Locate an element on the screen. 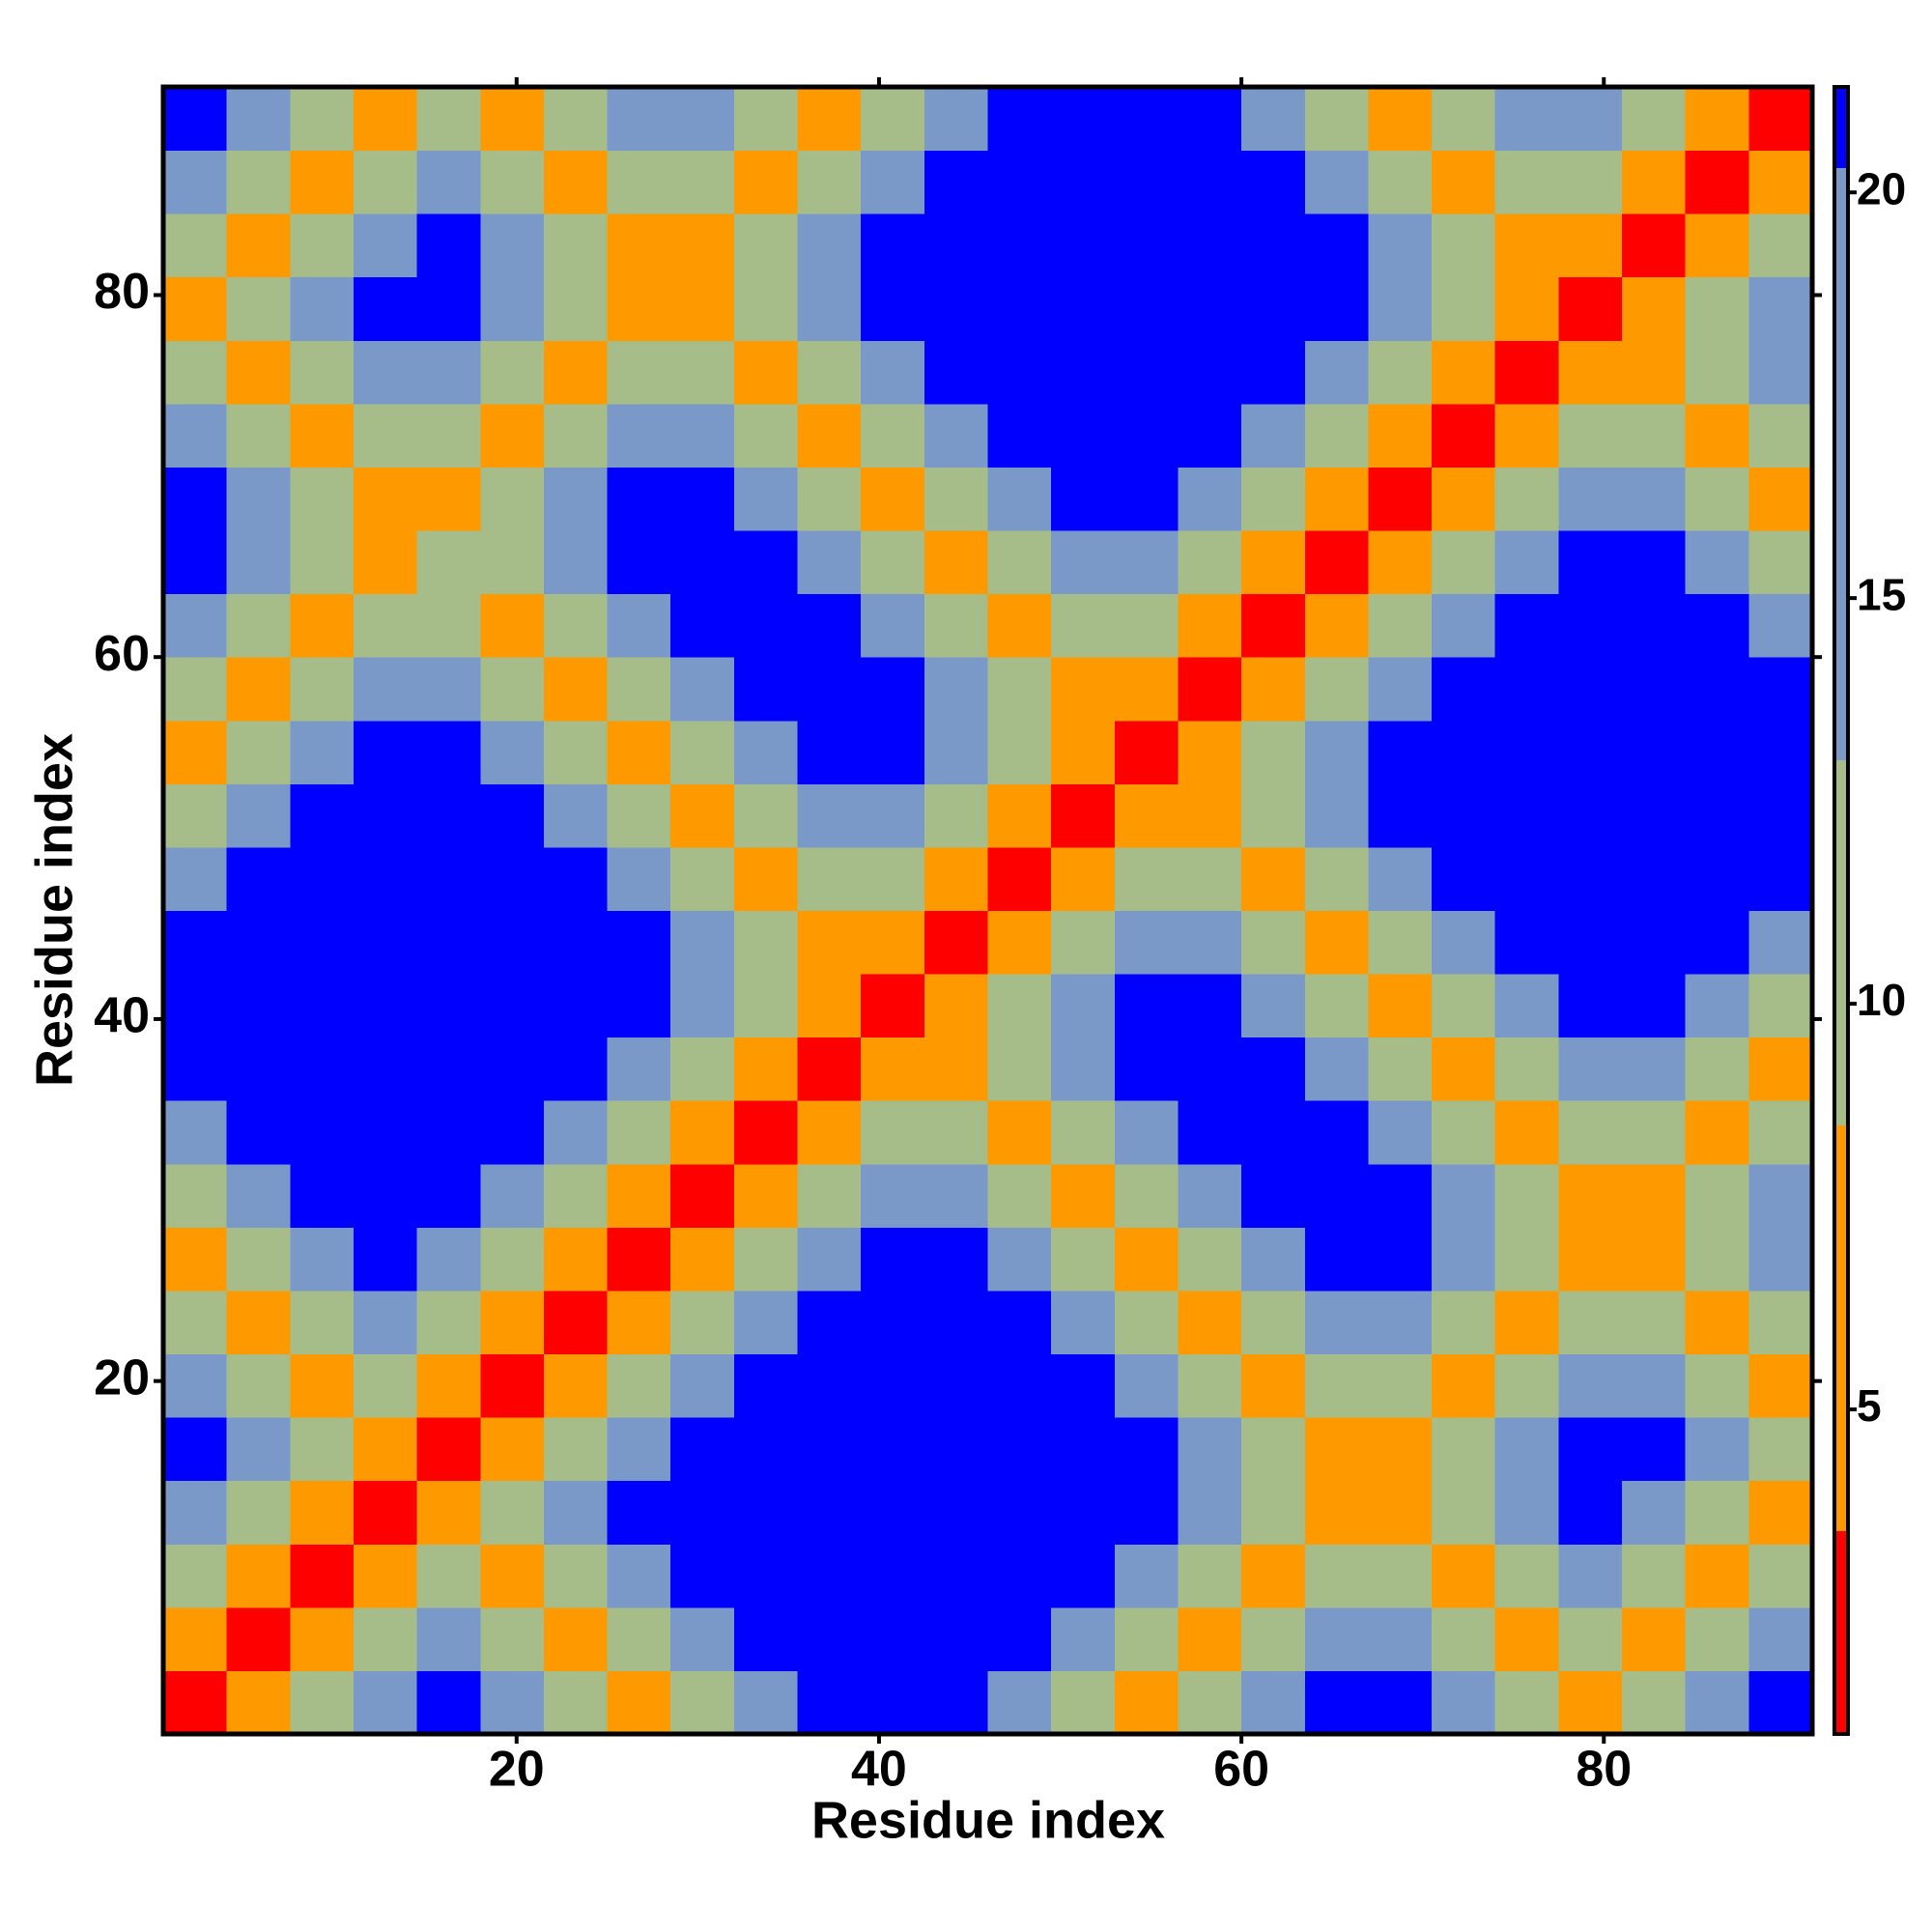 The width and height of the screenshot is (1932, 1932). y-tick-label: 20 is located at coordinates (122, 1378).